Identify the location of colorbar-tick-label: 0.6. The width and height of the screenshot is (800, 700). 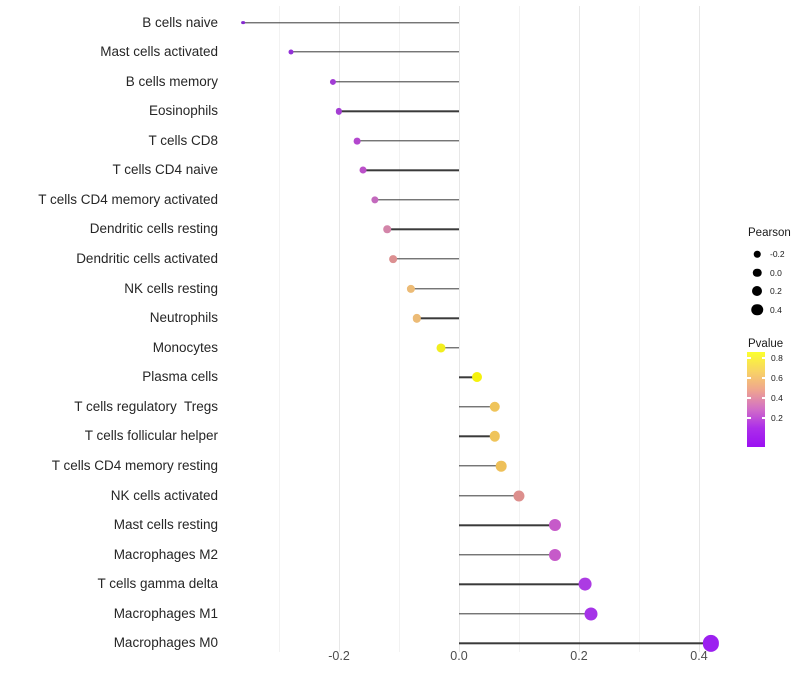
(777, 377).